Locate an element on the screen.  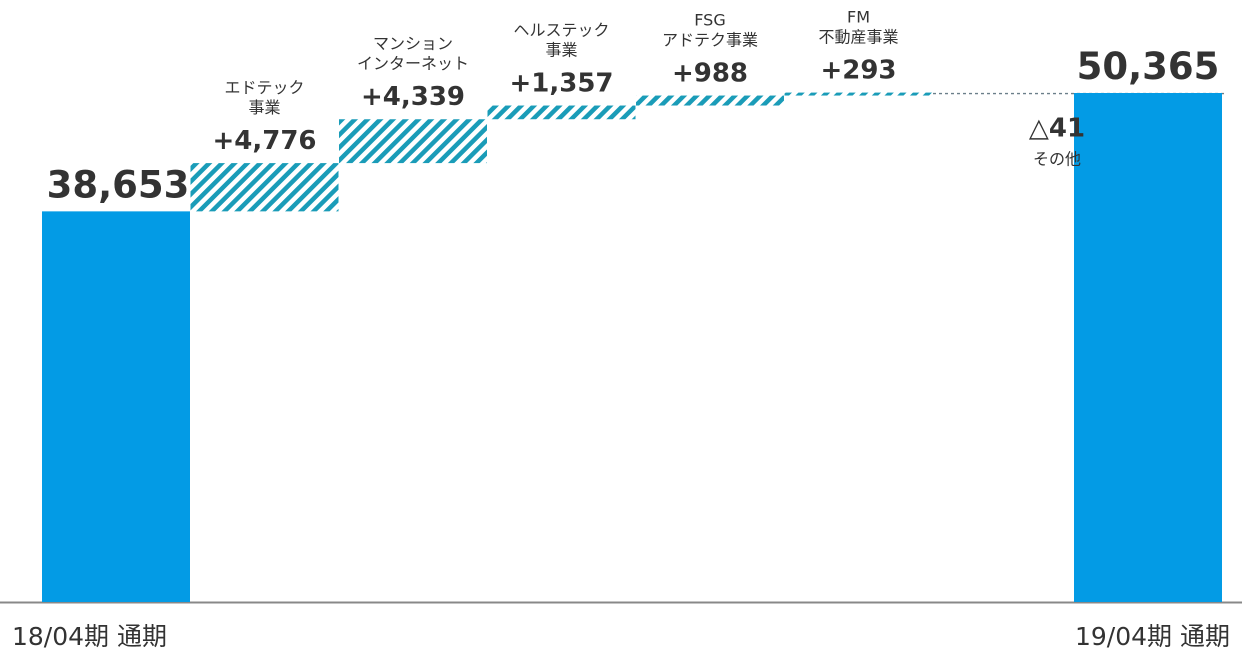
value-label-step-6: △41 is located at coordinates (1057, 129).